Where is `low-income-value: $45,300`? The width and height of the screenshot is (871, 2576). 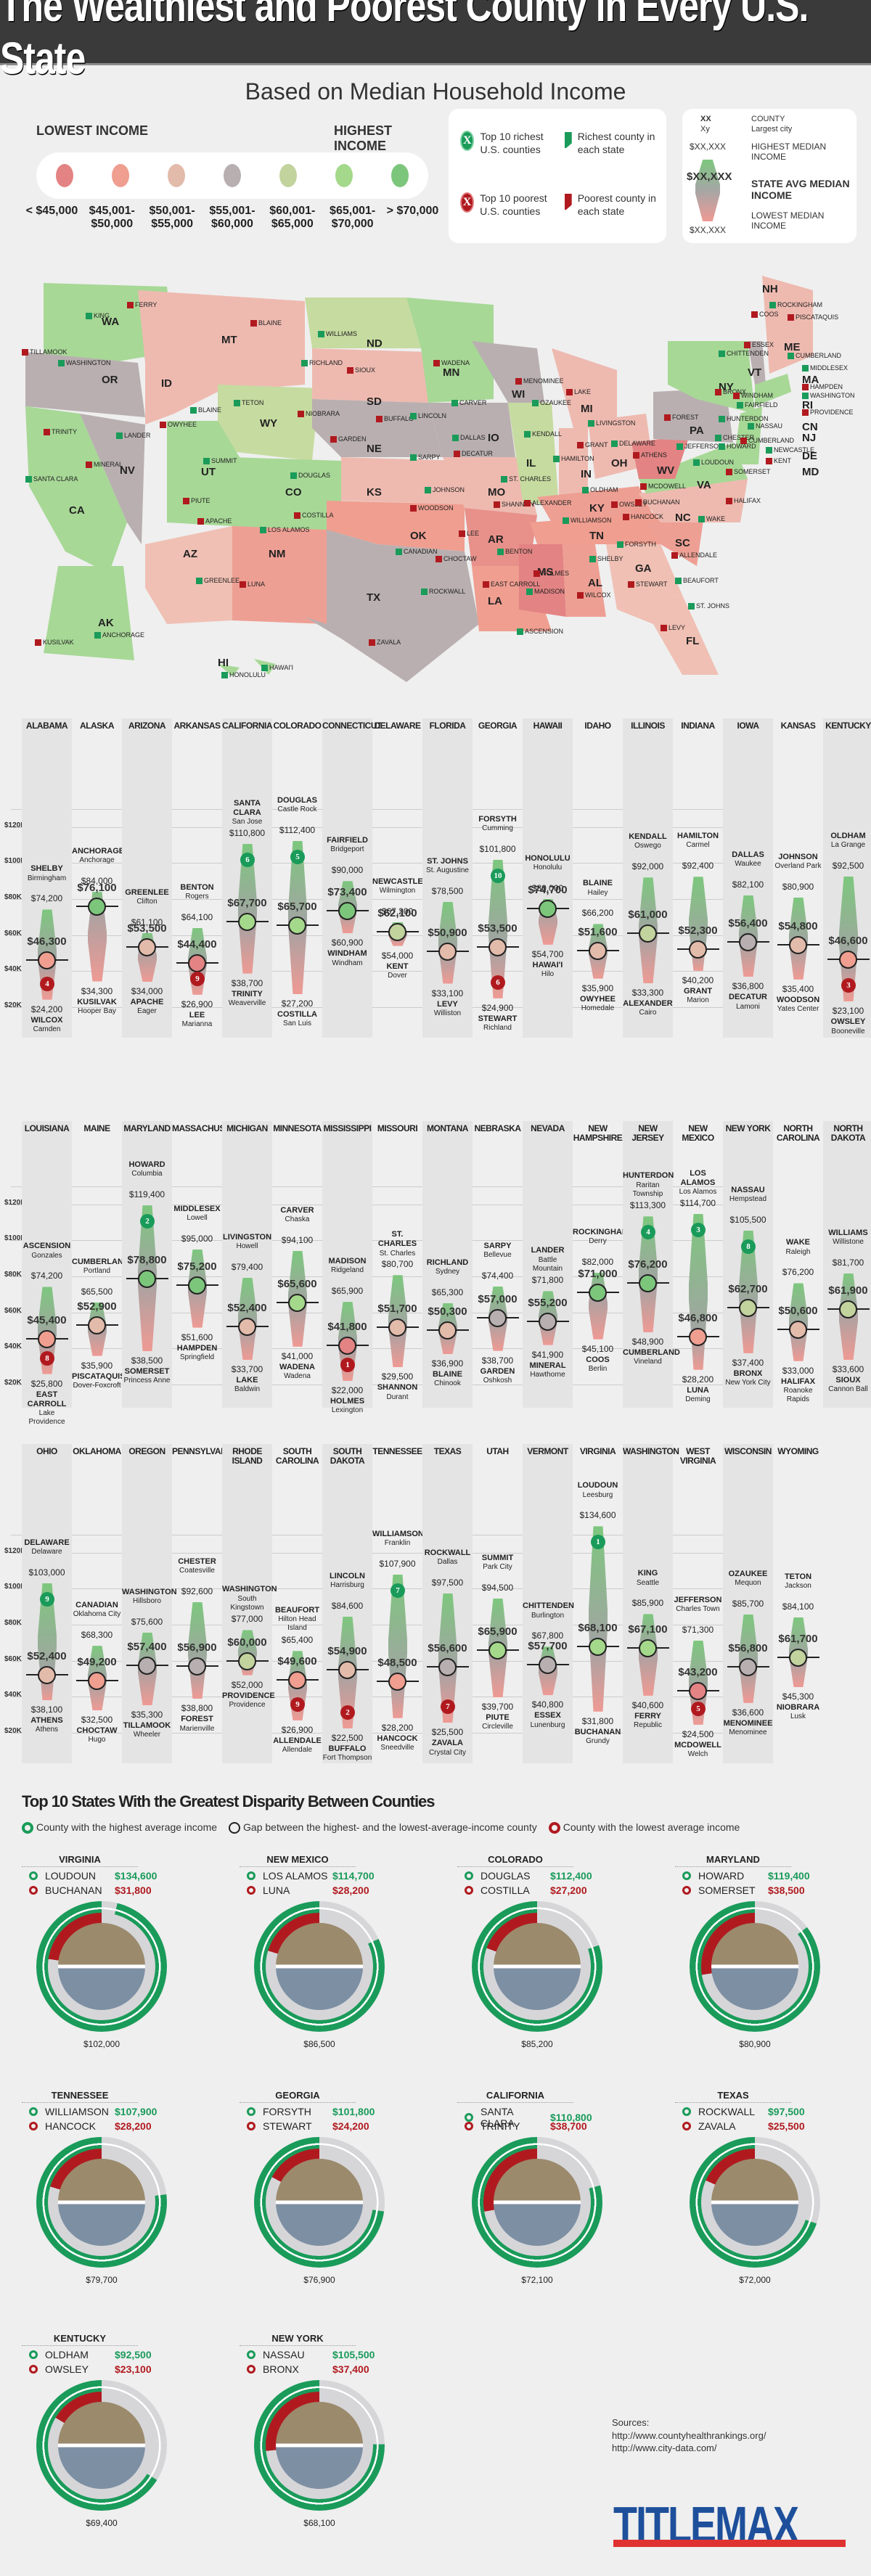 low-income-value: $45,300 is located at coordinates (798, 1696).